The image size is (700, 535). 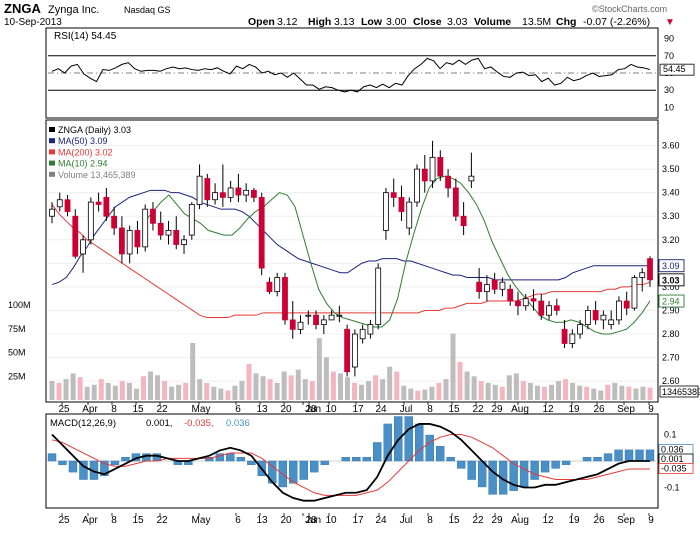 I want to click on price-tick-label: 3.20, so click(x=671, y=240).